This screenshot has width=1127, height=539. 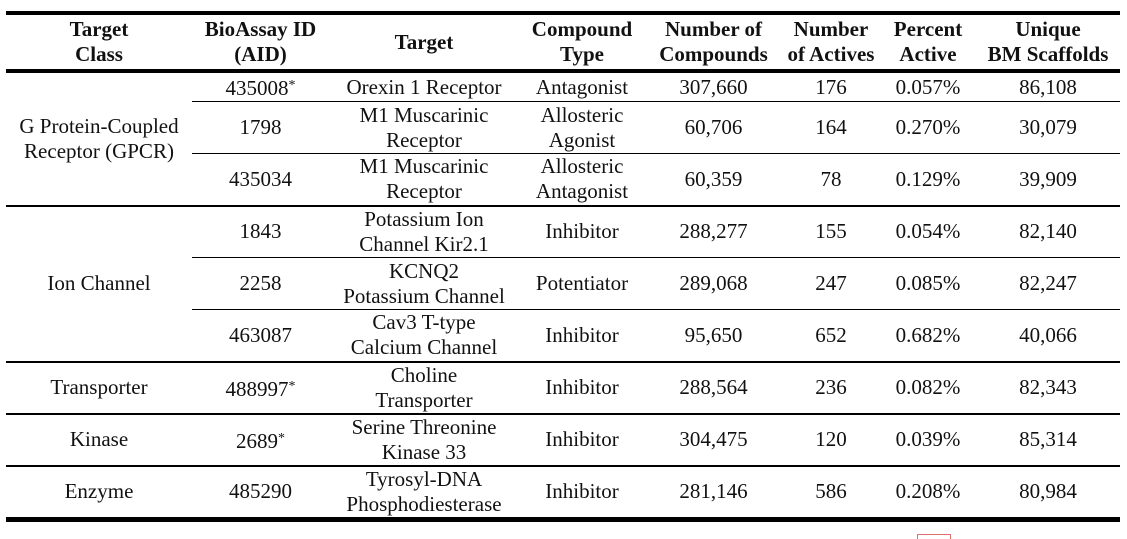 What do you see at coordinates (424, 374) in the screenshot?
I see `target-line: Choline` at bounding box center [424, 374].